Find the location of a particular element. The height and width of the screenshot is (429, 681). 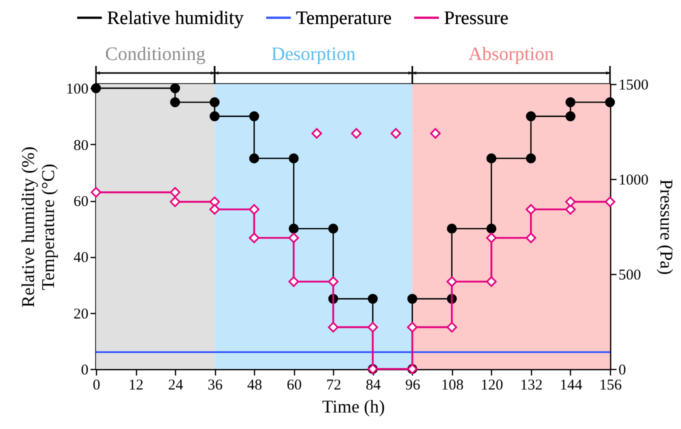

y-tick-label: 80 is located at coordinates (81, 146).